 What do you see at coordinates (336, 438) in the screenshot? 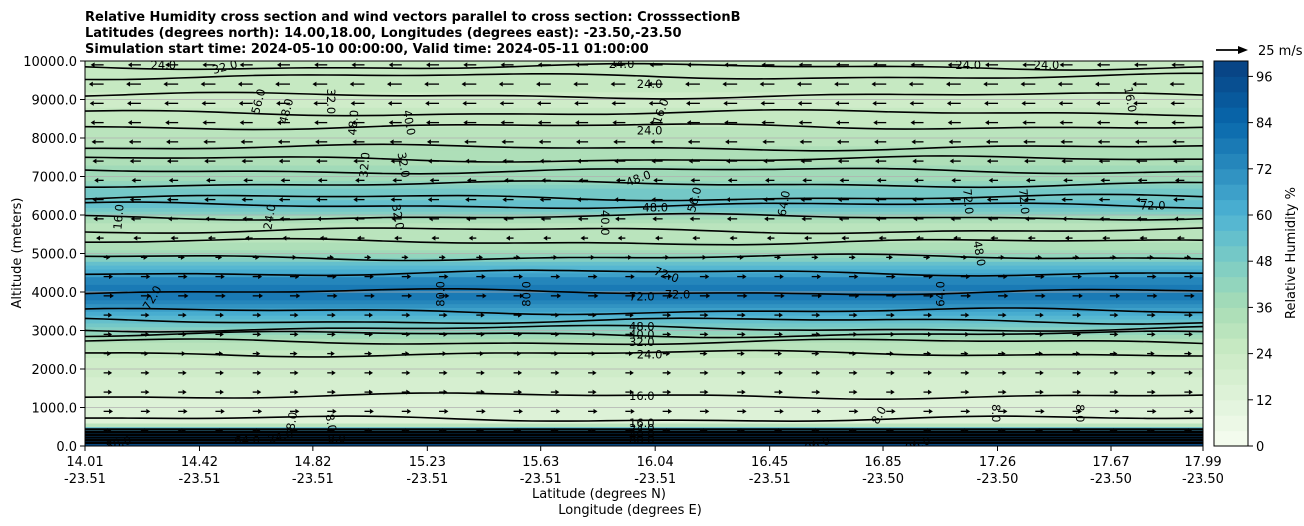
I see `contour-label: 8.0` at bounding box center [336, 438].